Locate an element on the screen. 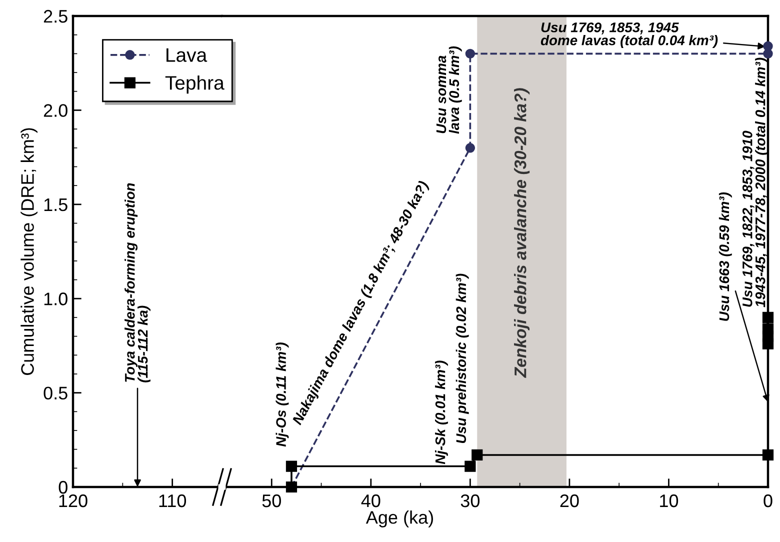 The height and width of the screenshot is (542, 780). annotation: Toya caldera-forming eruption (115-112 ka) is located at coordinates (137, 282).